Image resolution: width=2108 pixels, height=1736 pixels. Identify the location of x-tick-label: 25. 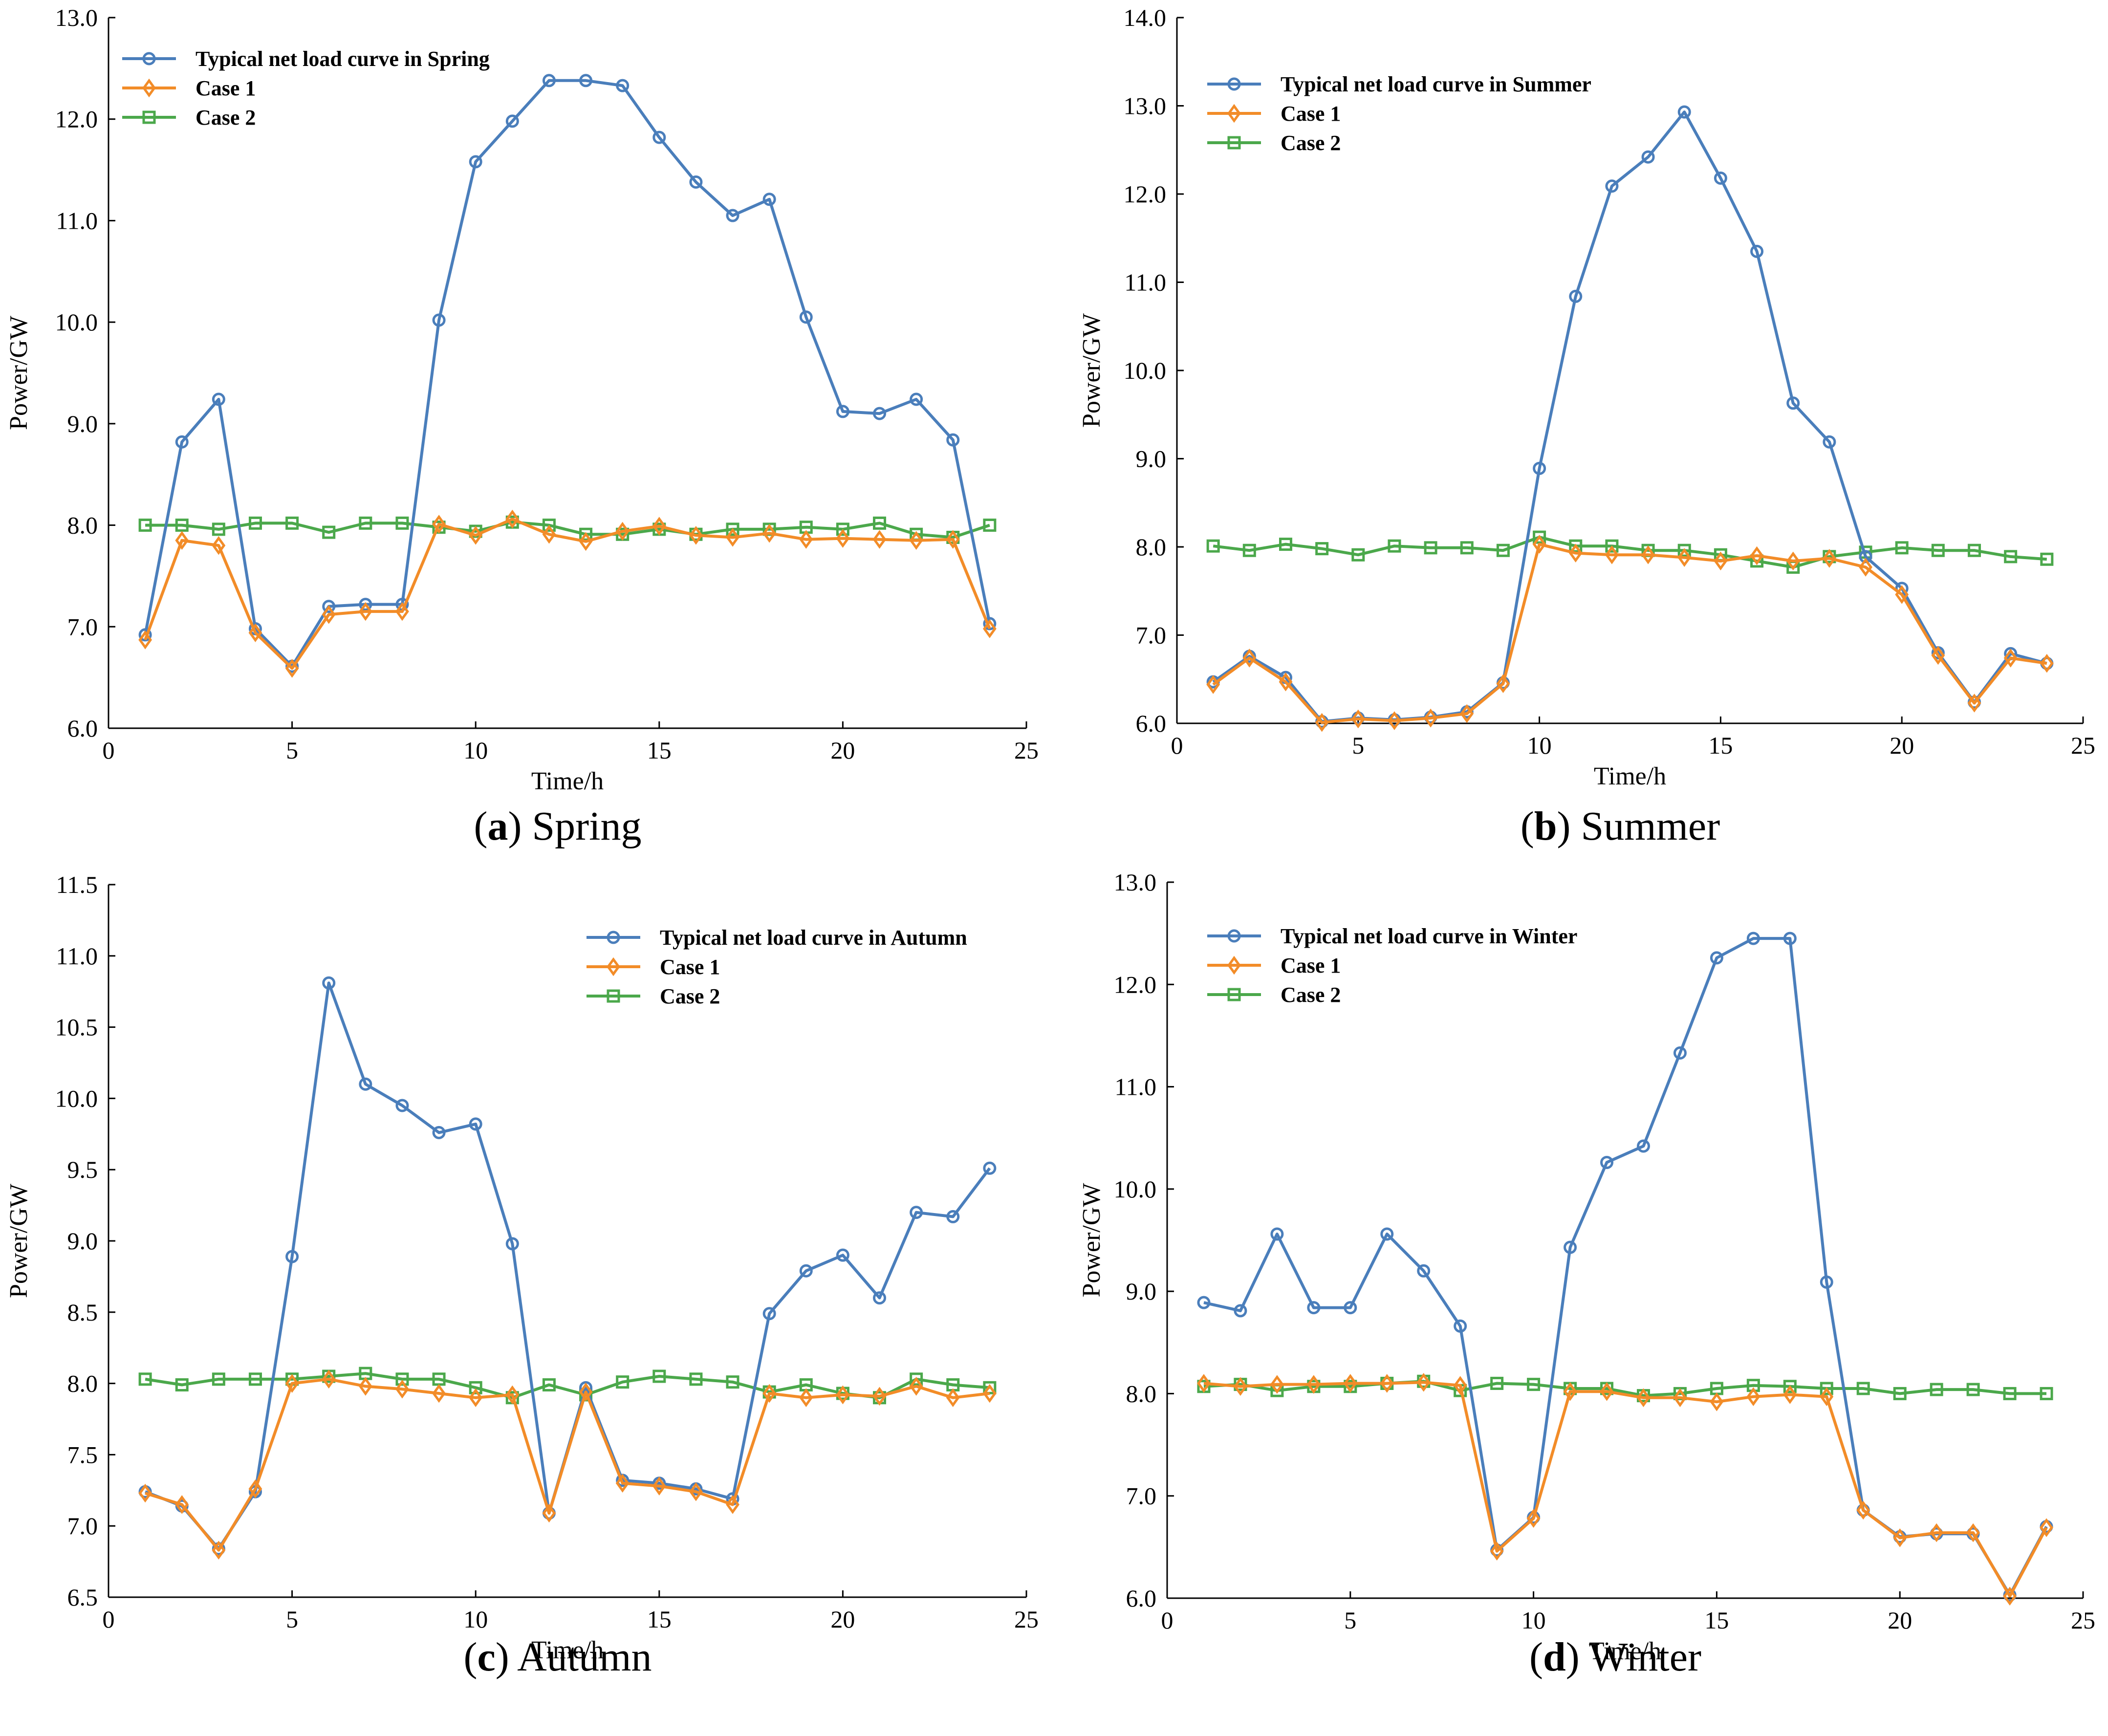
(2083, 745).